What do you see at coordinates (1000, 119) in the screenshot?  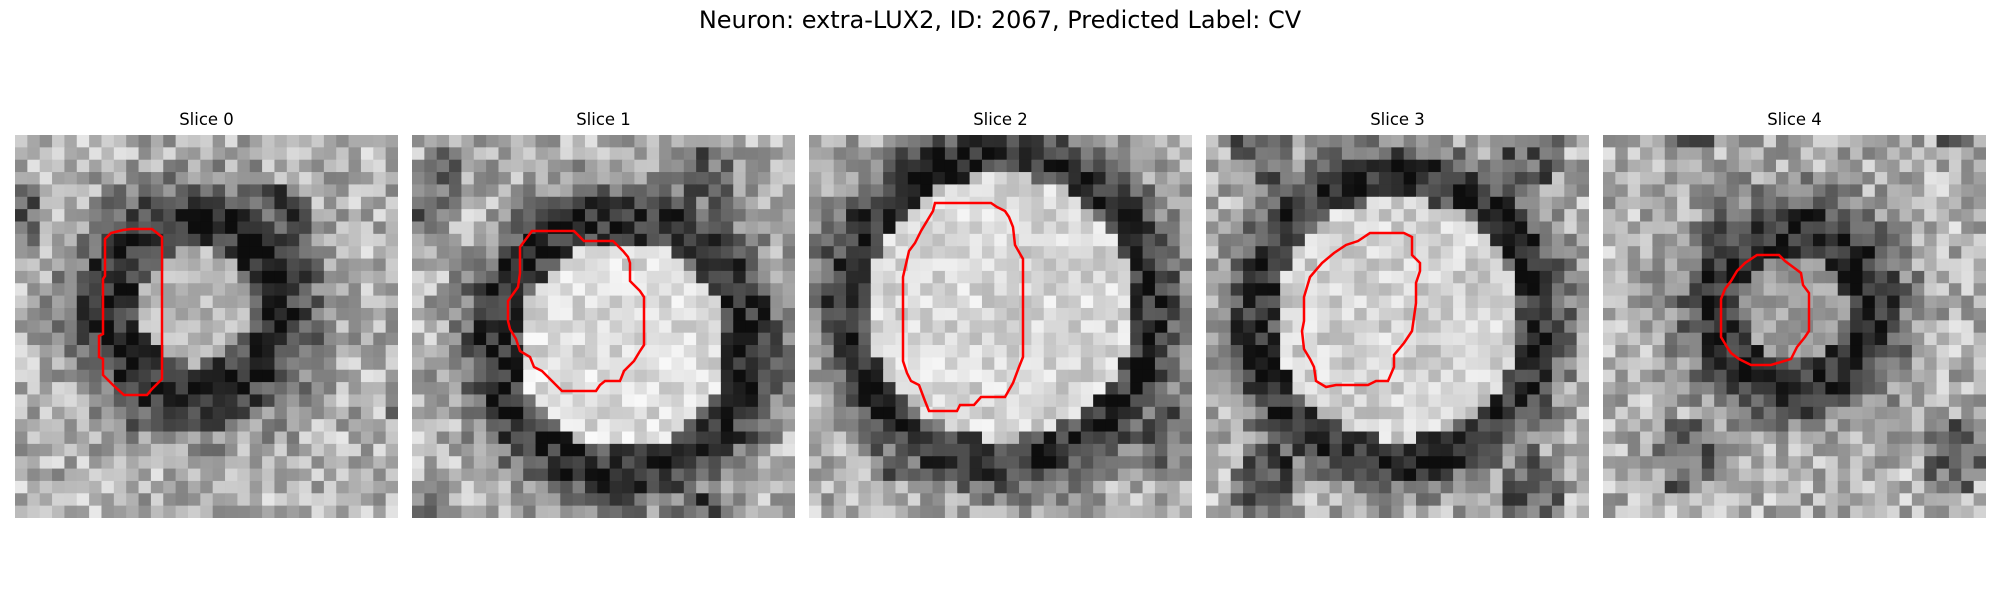 I see `slice-title: Slice 2` at bounding box center [1000, 119].